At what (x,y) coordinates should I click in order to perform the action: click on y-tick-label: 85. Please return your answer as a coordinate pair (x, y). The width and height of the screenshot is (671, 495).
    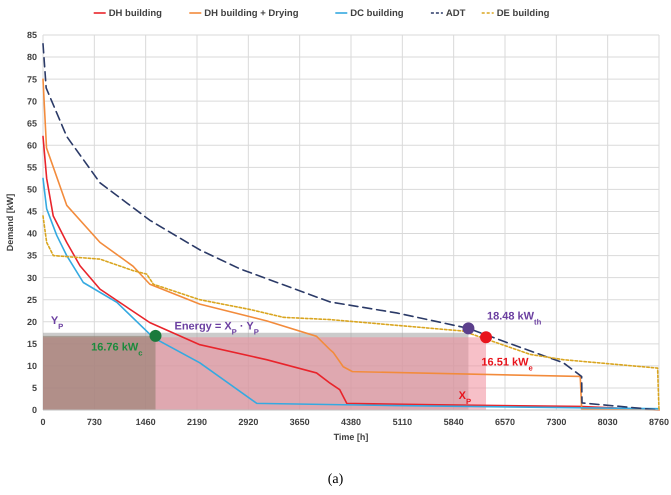
    Looking at the image, I should click on (31, 35).